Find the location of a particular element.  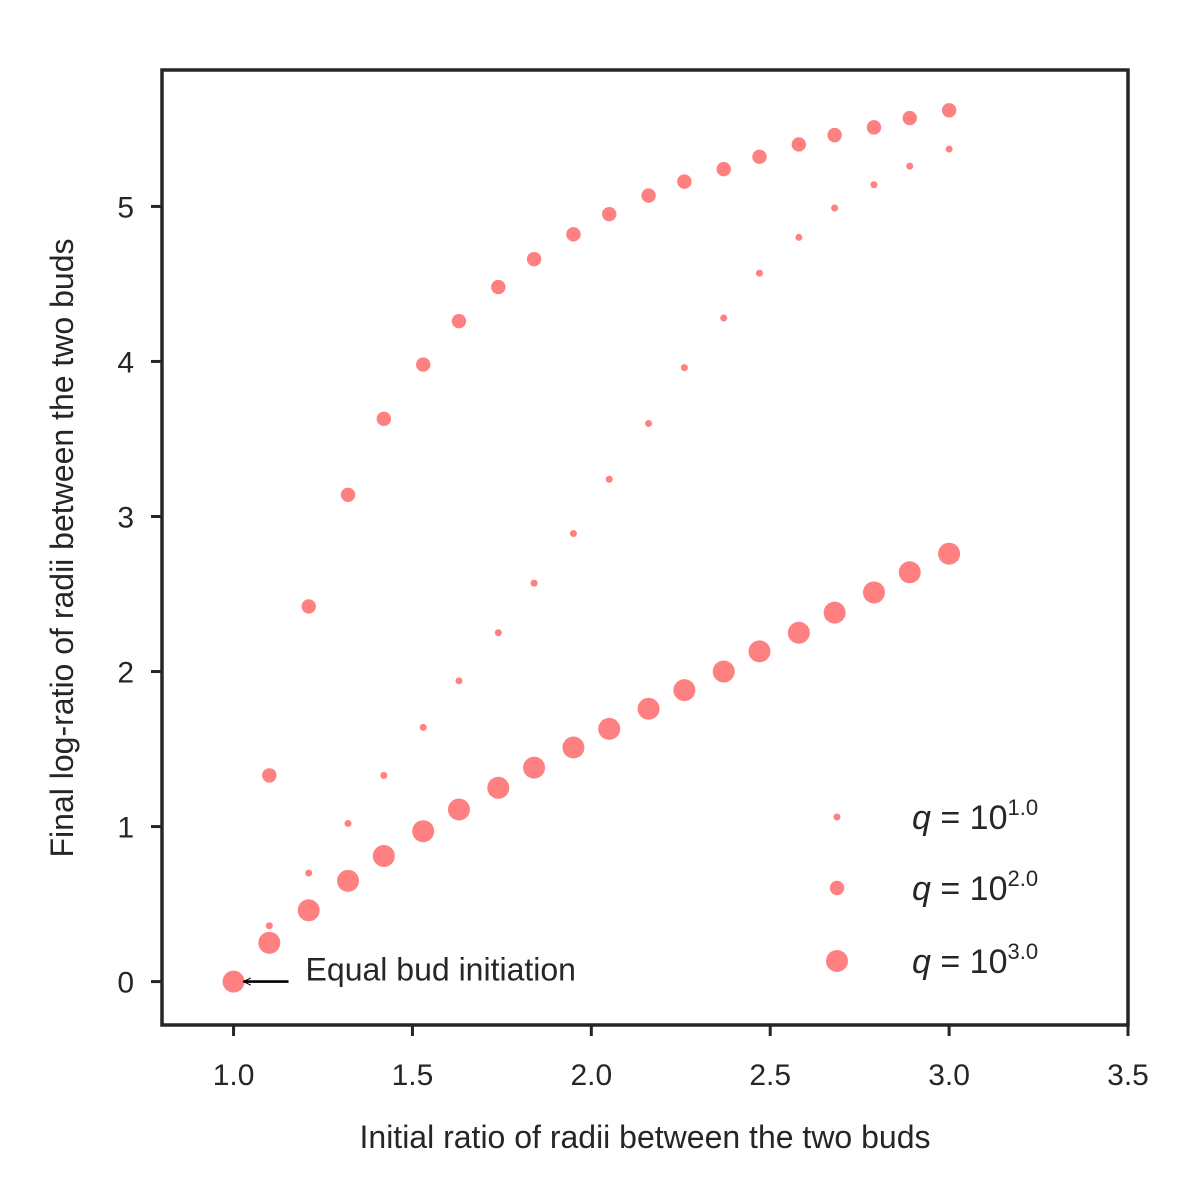

legend: q = 101.0 q = 102.0 q = 103.0 is located at coordinates (932, 888).